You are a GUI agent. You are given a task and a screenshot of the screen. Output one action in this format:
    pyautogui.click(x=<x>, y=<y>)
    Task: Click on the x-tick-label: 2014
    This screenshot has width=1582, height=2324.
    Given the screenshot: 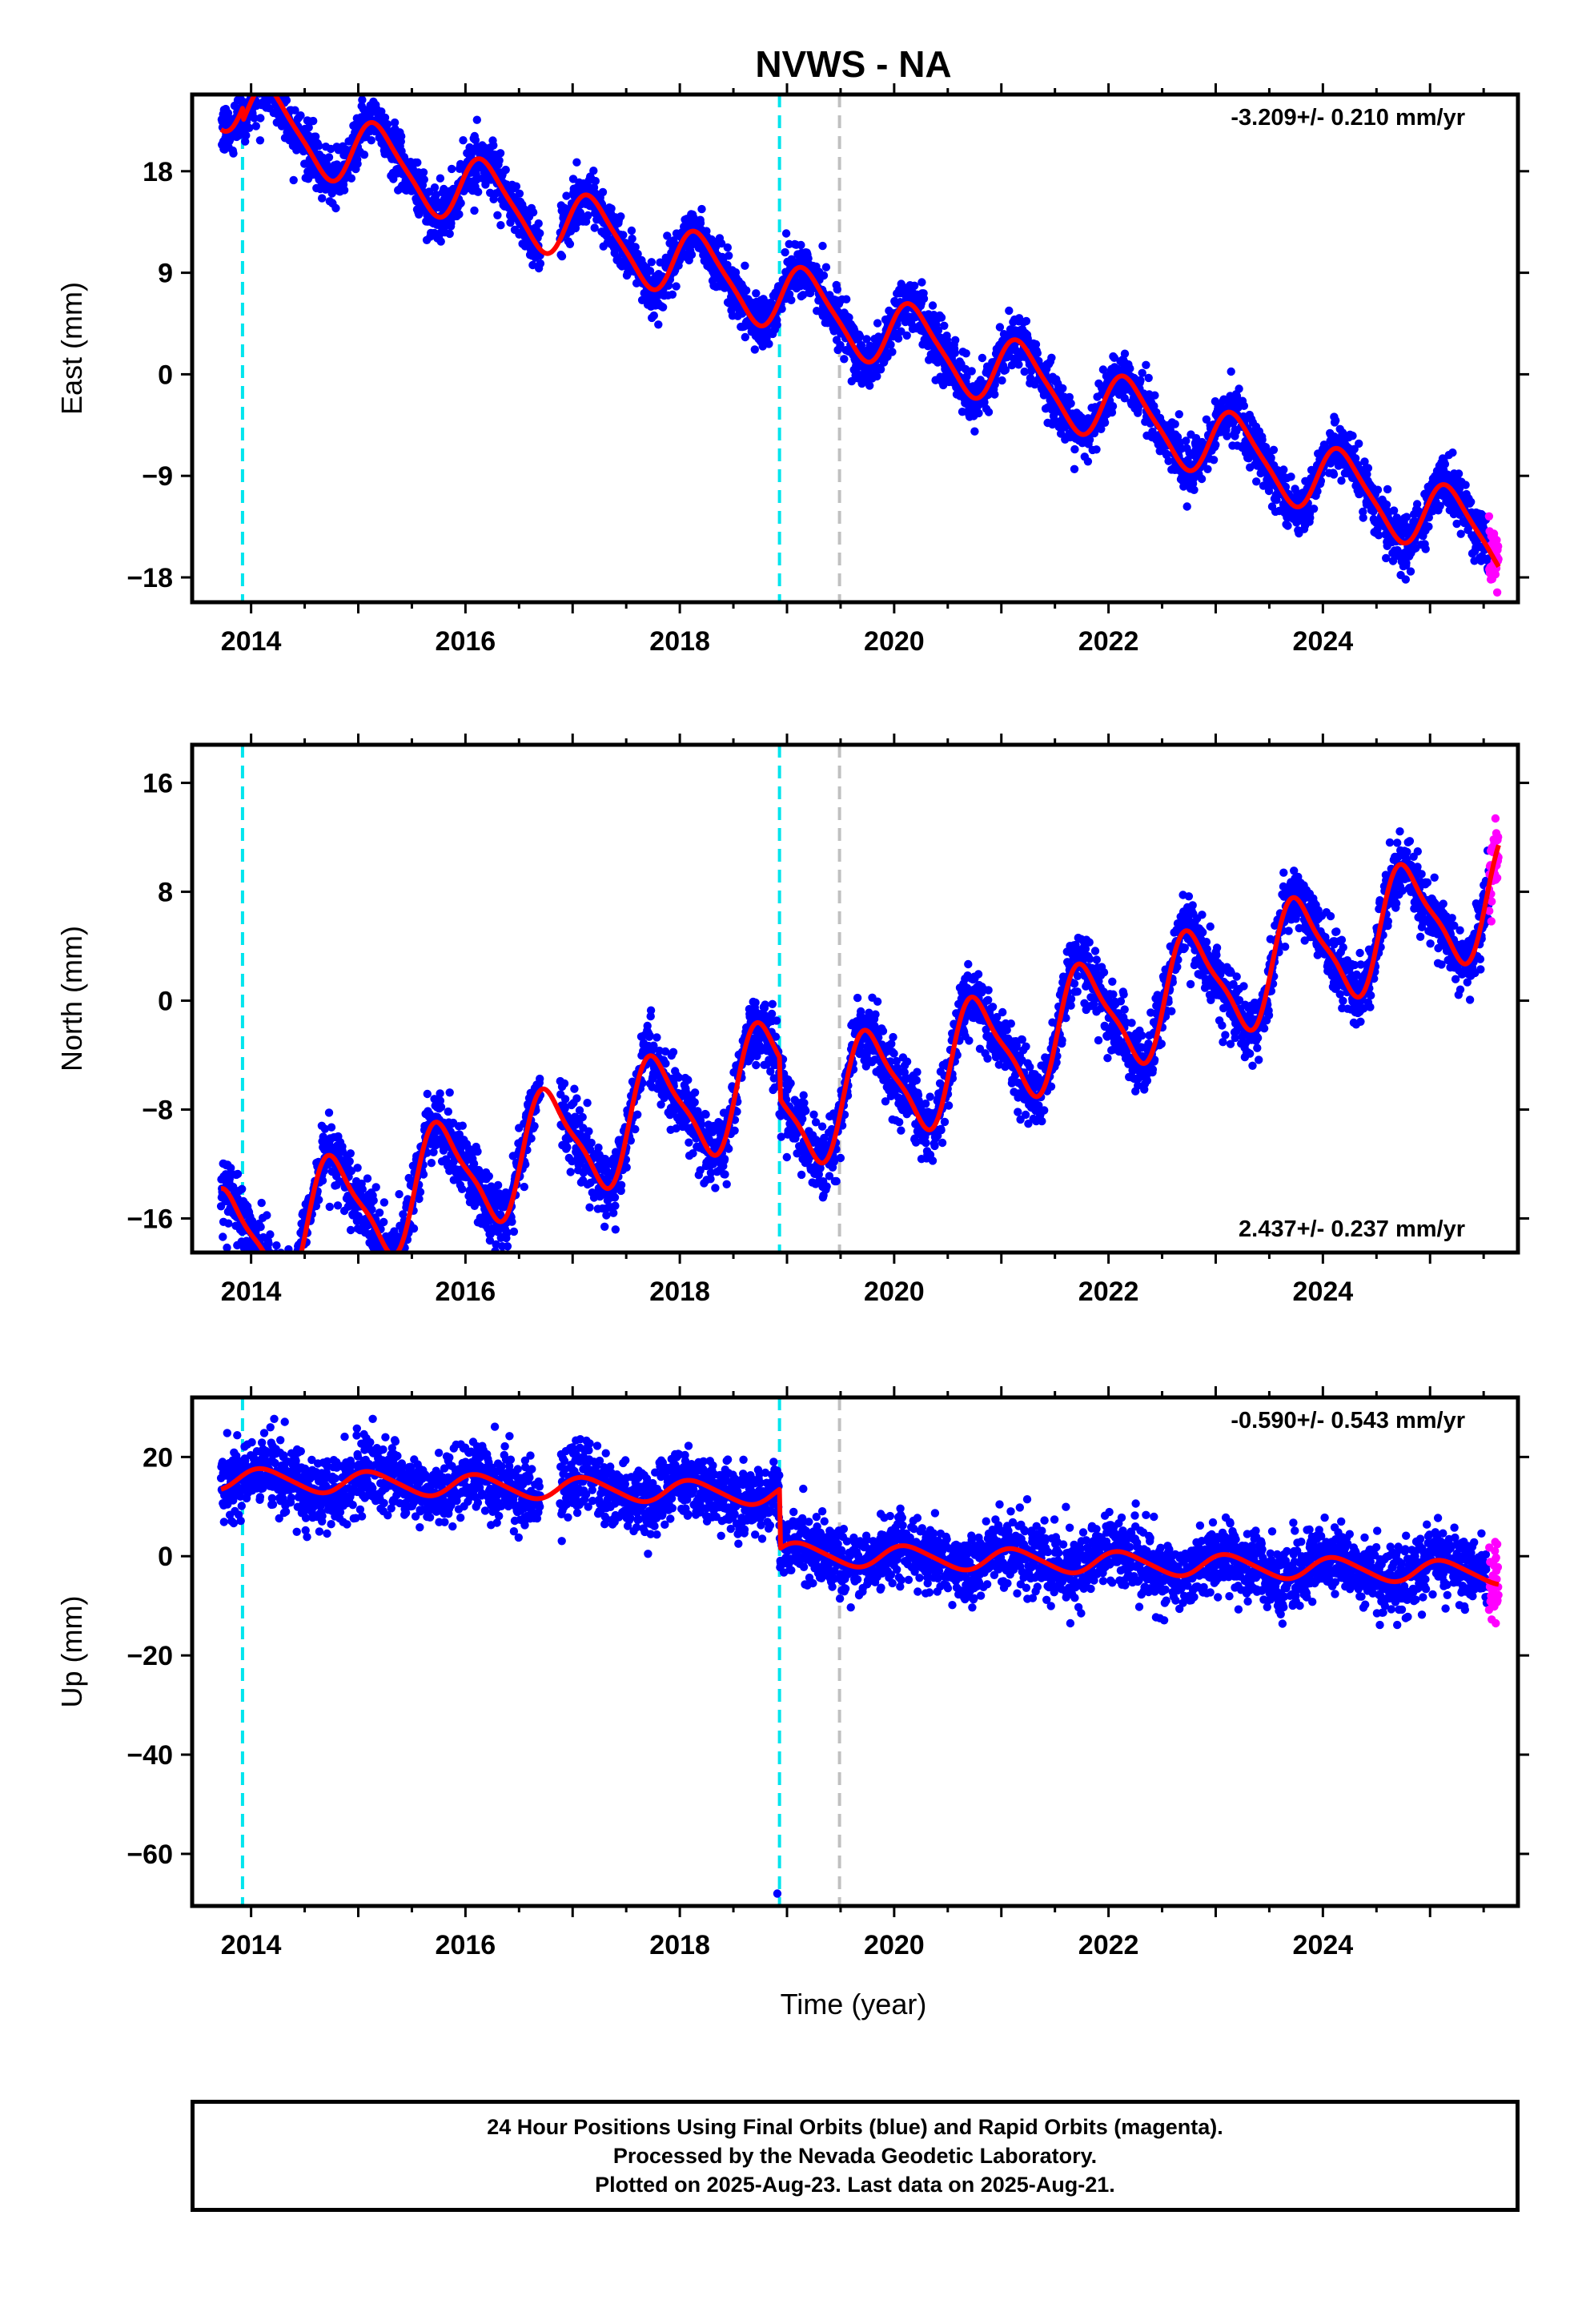 What is the action you would take?
    pyautogui.click(x=251, y=641)
    